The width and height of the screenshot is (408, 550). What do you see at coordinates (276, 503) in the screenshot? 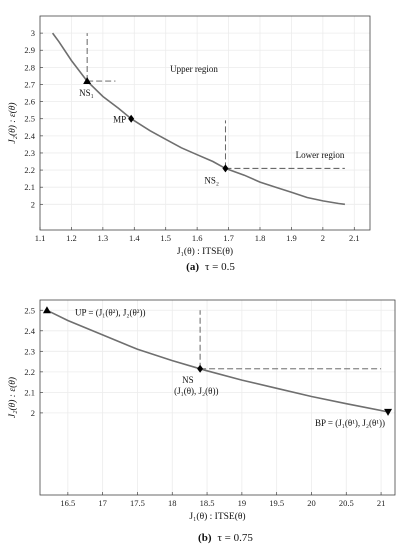
I see `x-tick-label: 19.5` at bounding box center [276, 503].